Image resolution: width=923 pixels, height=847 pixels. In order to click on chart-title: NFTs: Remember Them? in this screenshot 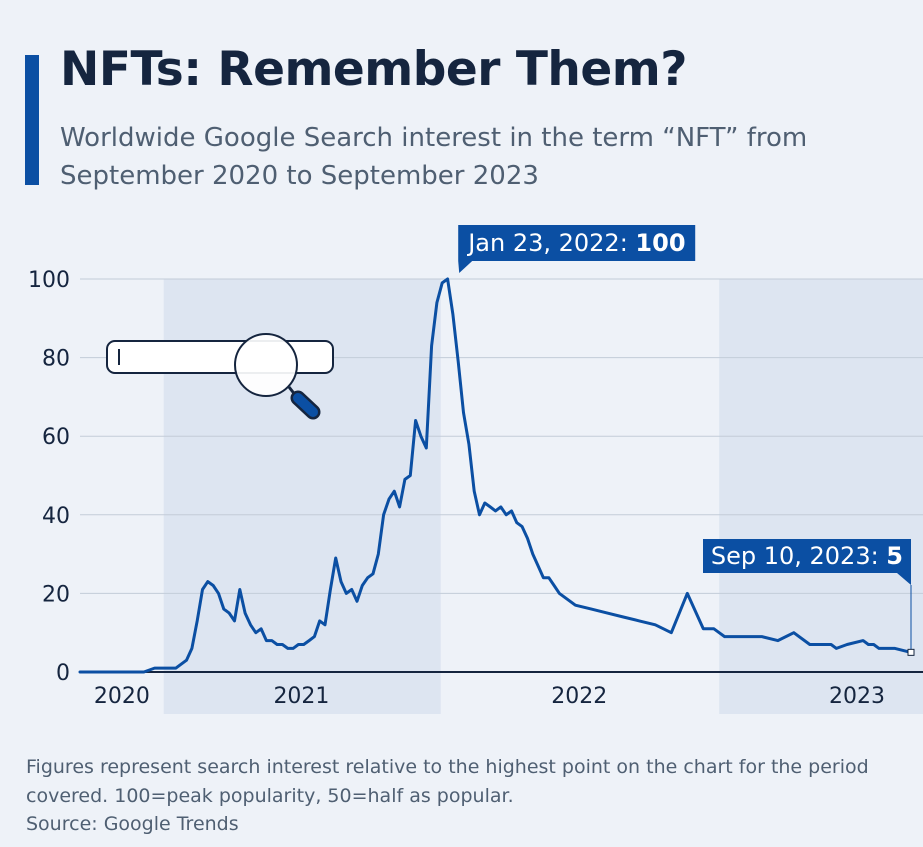, I will do `click(373, 69)`.